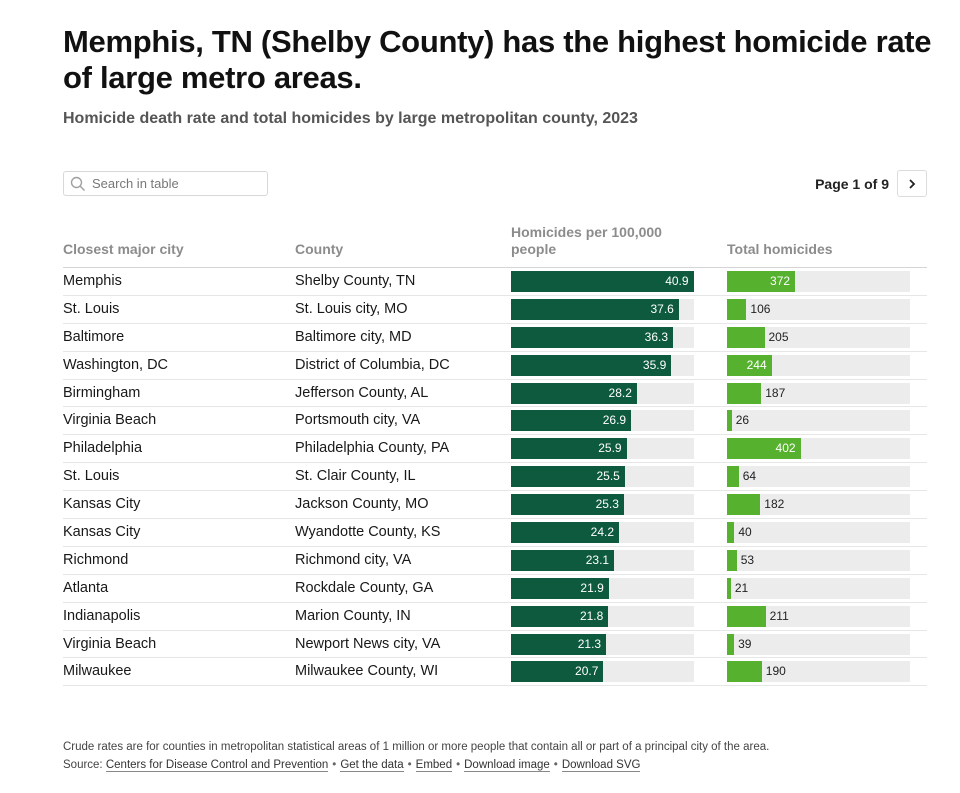  What do you see at coordinates (495, 505) in the screenshot?
I see `table-row: Kansas City Jackson County, MO 25.3 182` at bounding box center [495, 505].